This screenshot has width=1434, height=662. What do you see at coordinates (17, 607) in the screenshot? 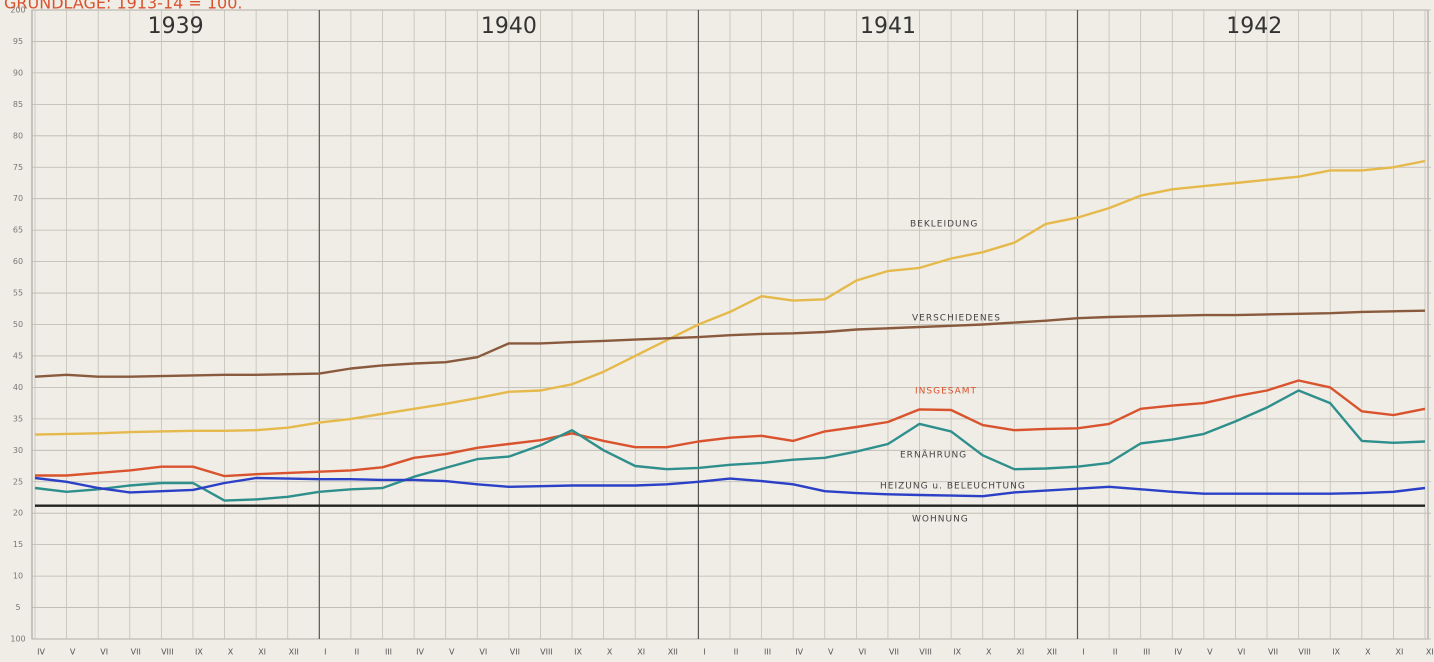
I see `y-tick-label: 5` at bounding box center [17, 607].